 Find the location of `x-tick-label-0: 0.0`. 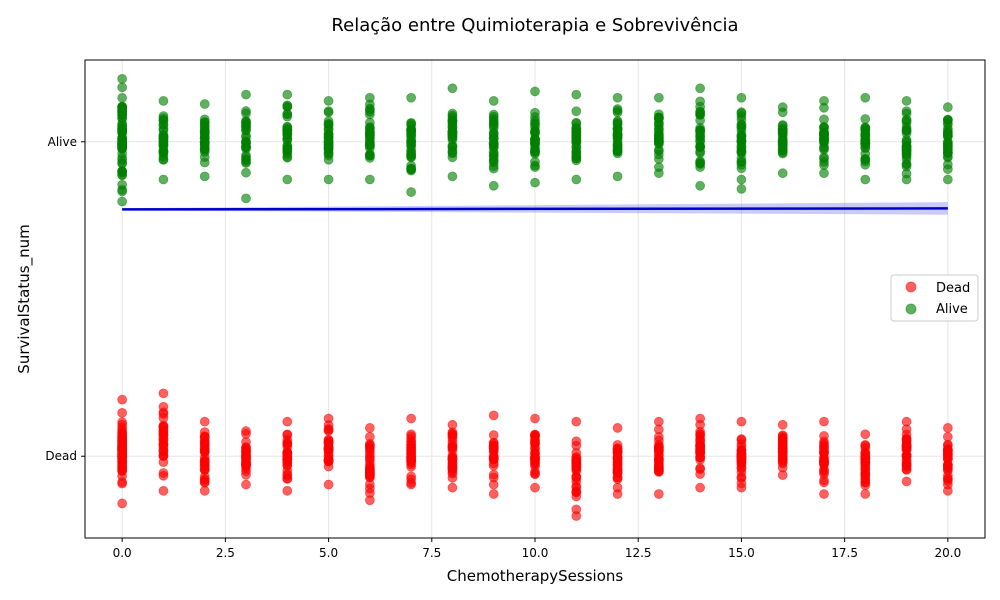

x-tick-label-0: 0.0 is located at coordinates (122, 553).